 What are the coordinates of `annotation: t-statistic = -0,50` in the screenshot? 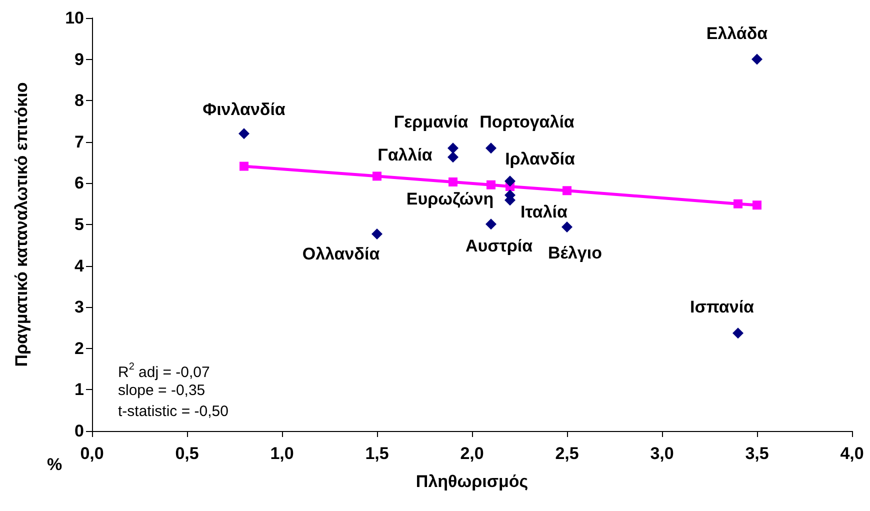 It's located at (173, 411).